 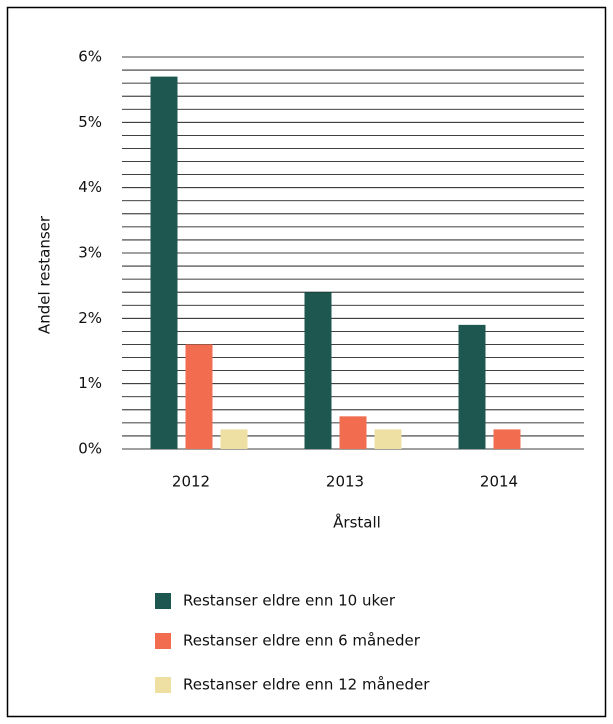 What do you see at coordinates (45, 274) in the screenshot?
I see `y-axis-label: Andel restanser` at bounding box center [45, 274].